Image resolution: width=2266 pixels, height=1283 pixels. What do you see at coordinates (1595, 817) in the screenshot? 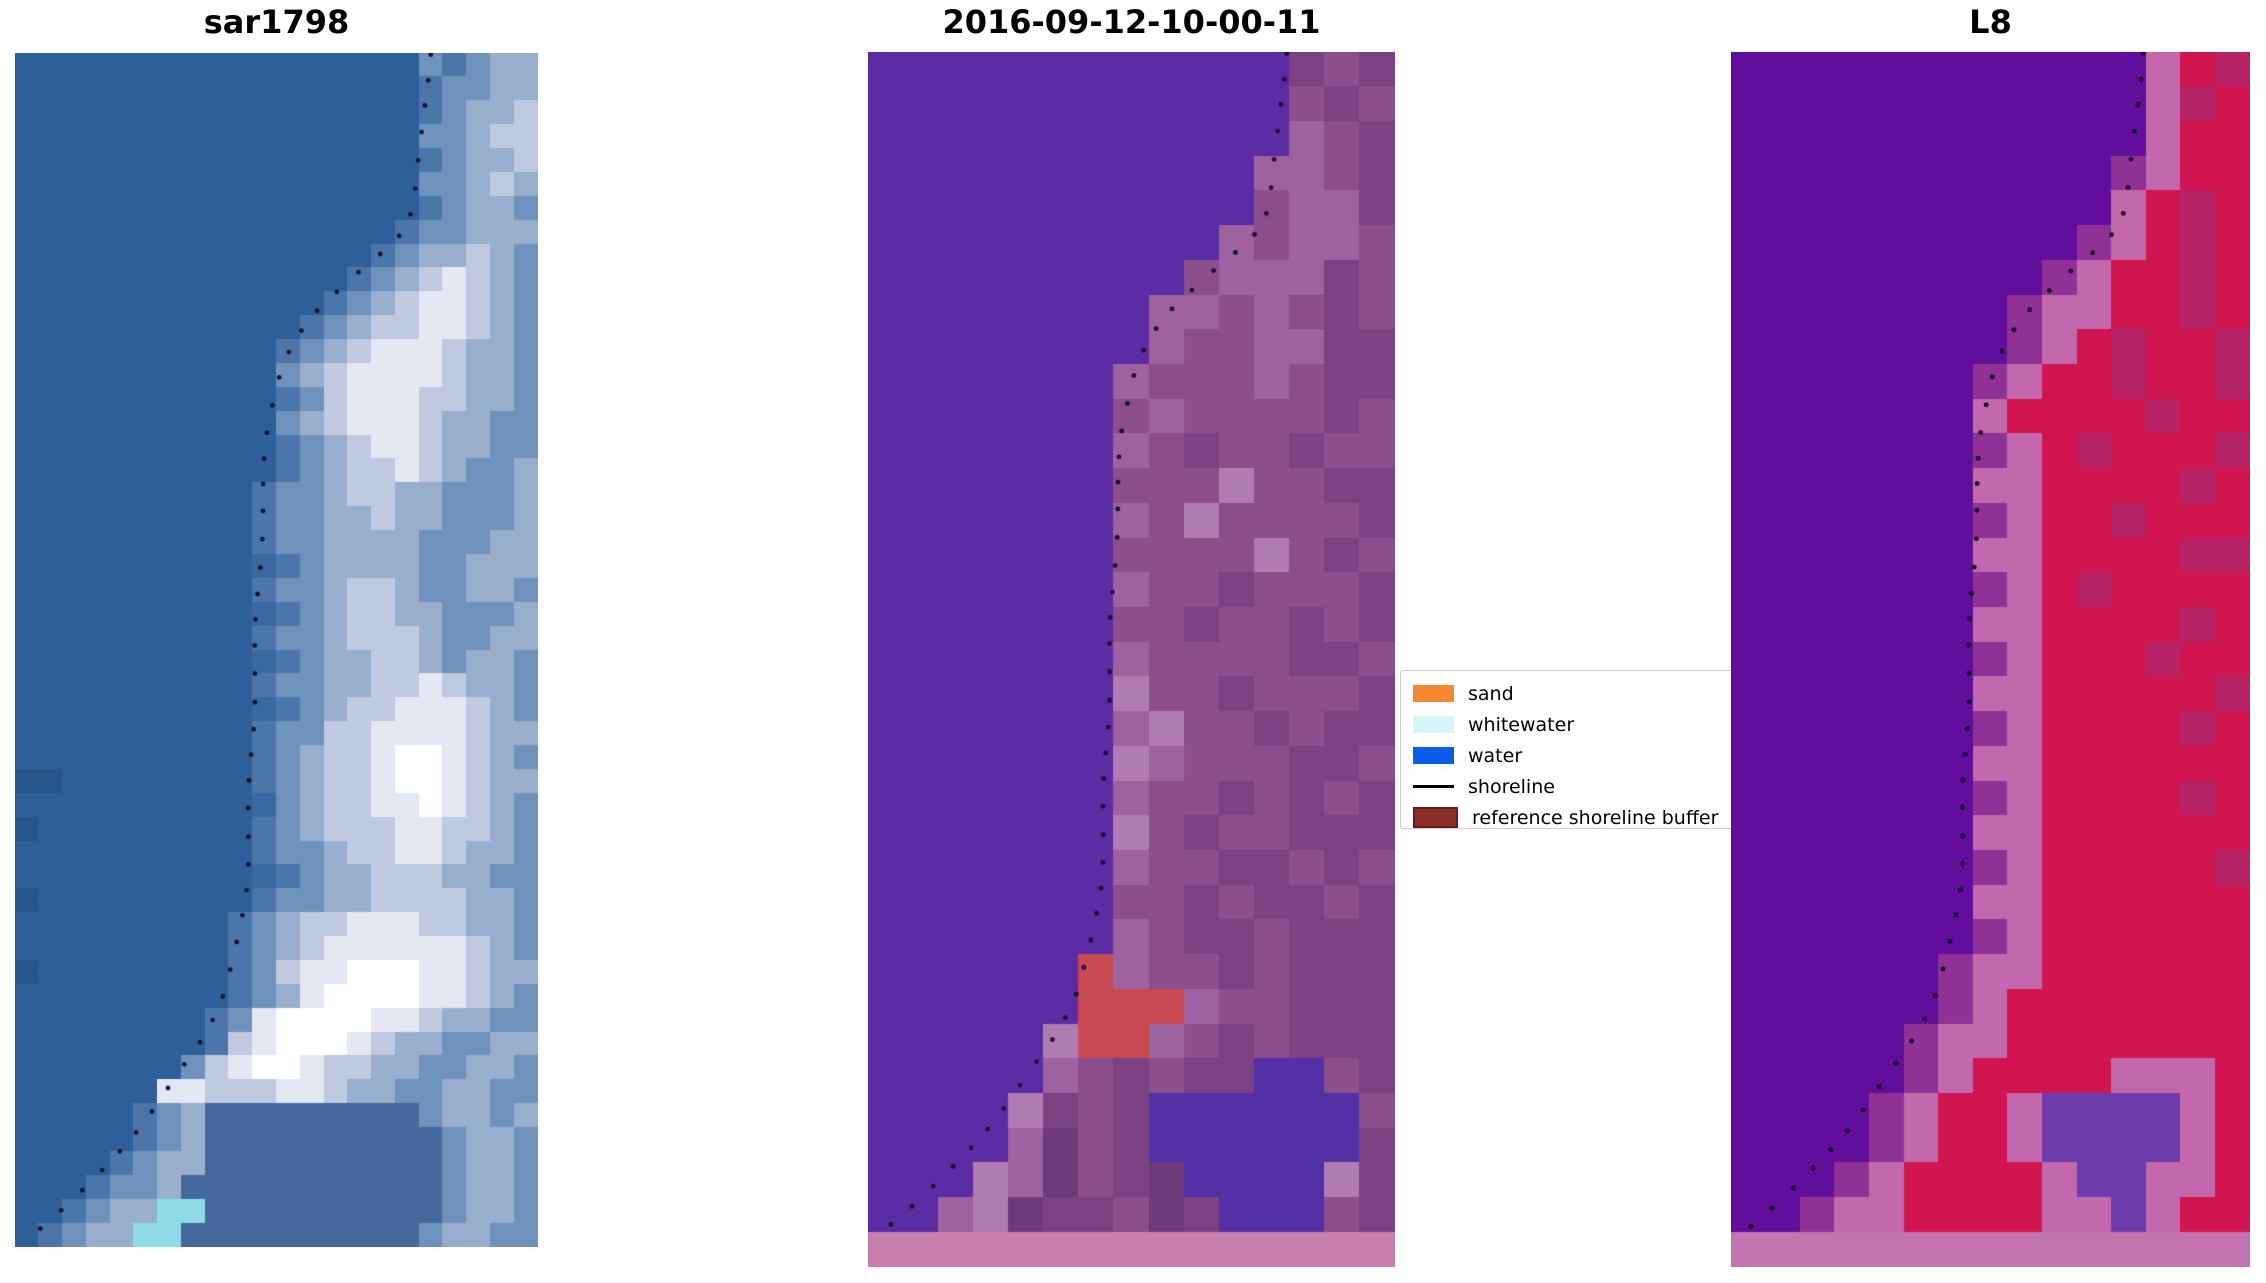
I see `legend-label: reference shoreline buffer` at bounding box center [1595, 817].